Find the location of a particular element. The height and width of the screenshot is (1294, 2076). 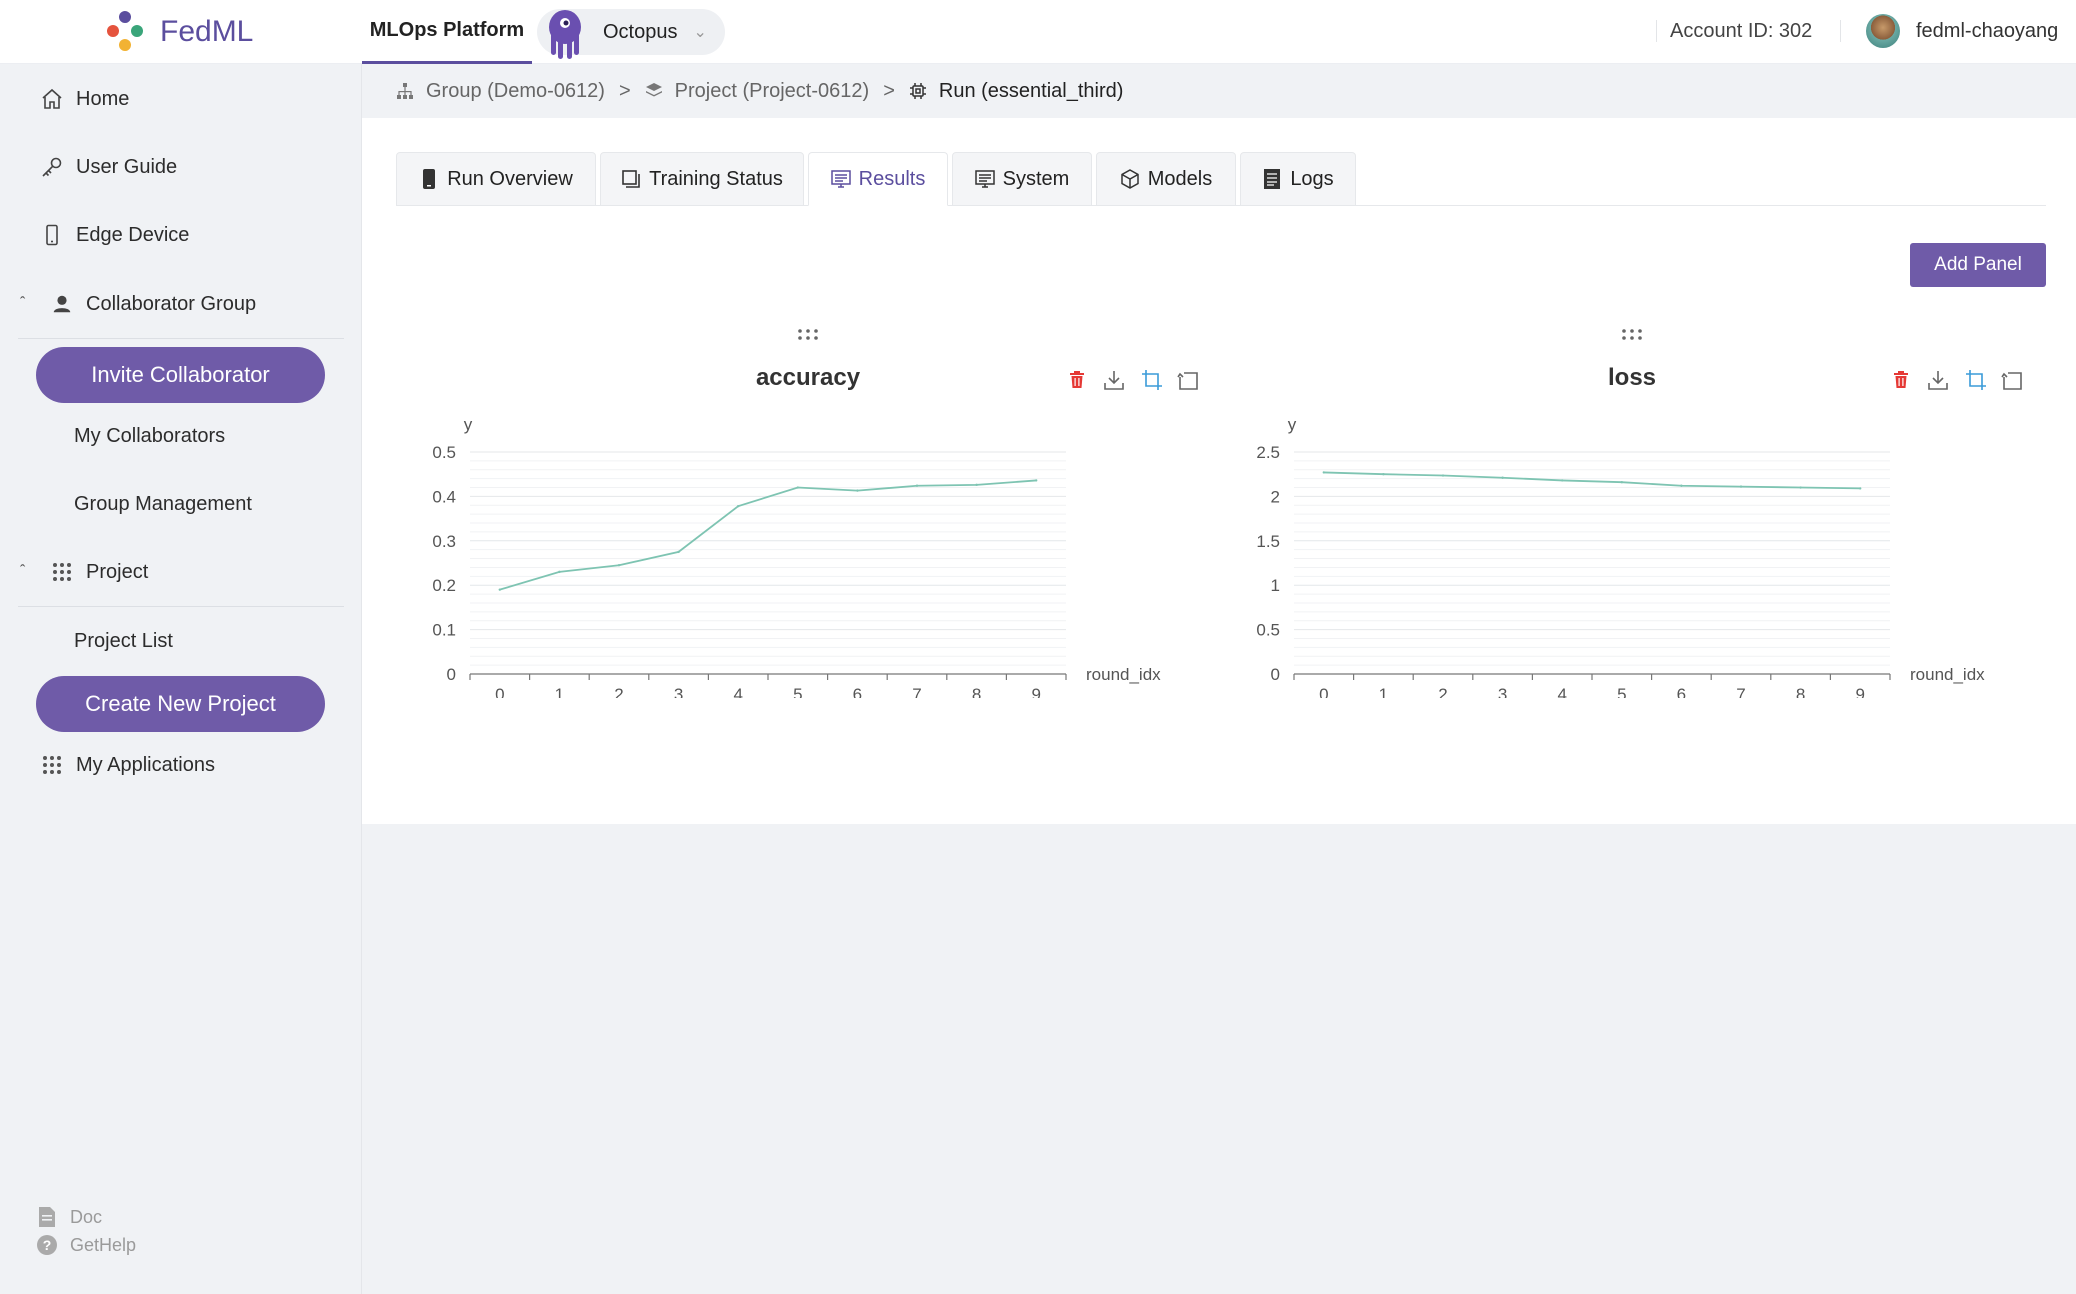

chart-title: loss is located at coordinates (1632, 377).